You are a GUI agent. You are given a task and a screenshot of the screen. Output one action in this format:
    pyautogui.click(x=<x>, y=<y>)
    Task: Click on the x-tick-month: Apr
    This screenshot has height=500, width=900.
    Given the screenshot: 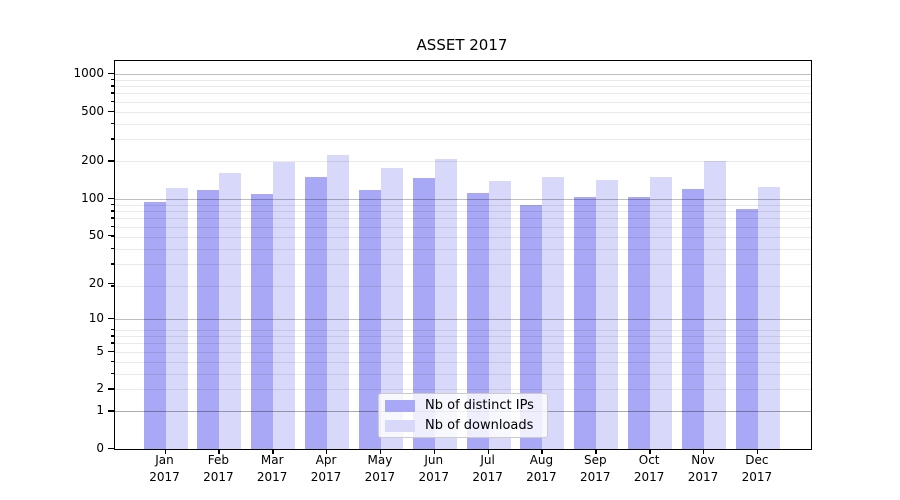 What is the action you would take?
    pyautogui.click(x=326, y=460)
    